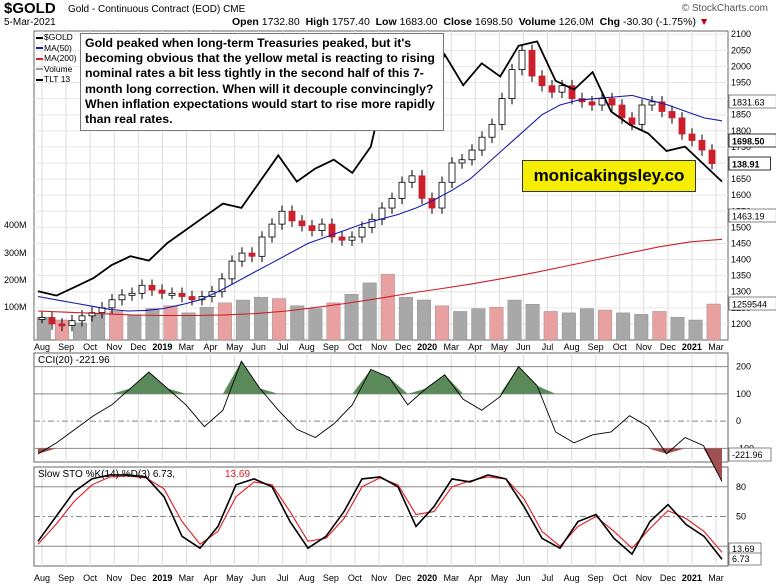 This screenshot has height=586, width=776. What do you see at coordinates (749, 163) in the screenshot?
I see `tlt-price-tag-bg` at bounding box center [749, 163].